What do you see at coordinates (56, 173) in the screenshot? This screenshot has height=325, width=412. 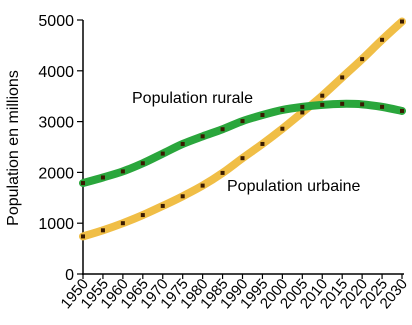 I see `y-tick-label: 2000` at bounding box center [56, 173].